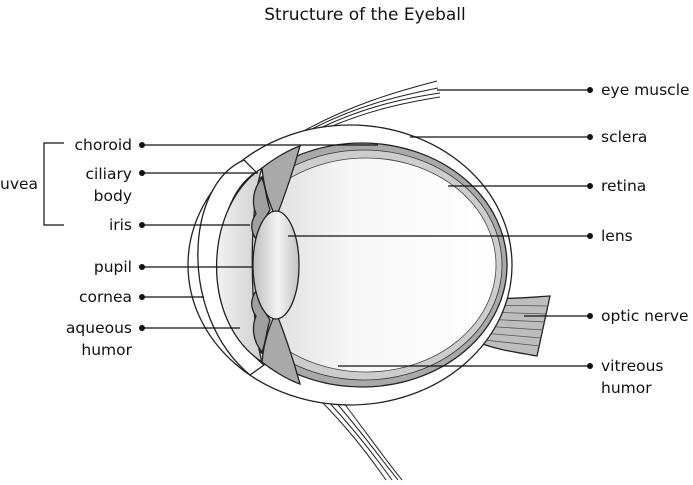  Describe the element at coordinates (645, 90) in the screenshot. I see `label-eye-muscle: eye muscle` at that location.